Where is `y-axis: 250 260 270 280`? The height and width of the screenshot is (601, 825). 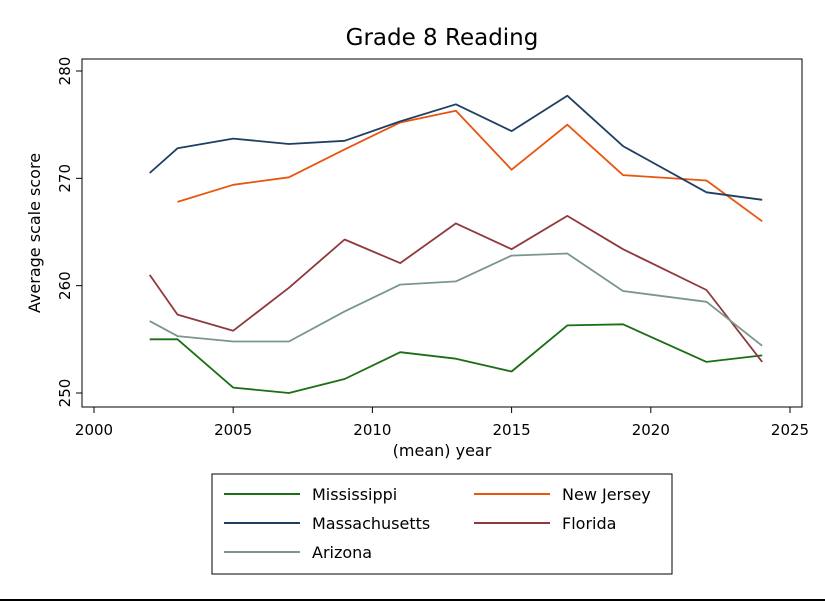
y-axis: 250 260 270 280 is located at coordinates (69, 232).